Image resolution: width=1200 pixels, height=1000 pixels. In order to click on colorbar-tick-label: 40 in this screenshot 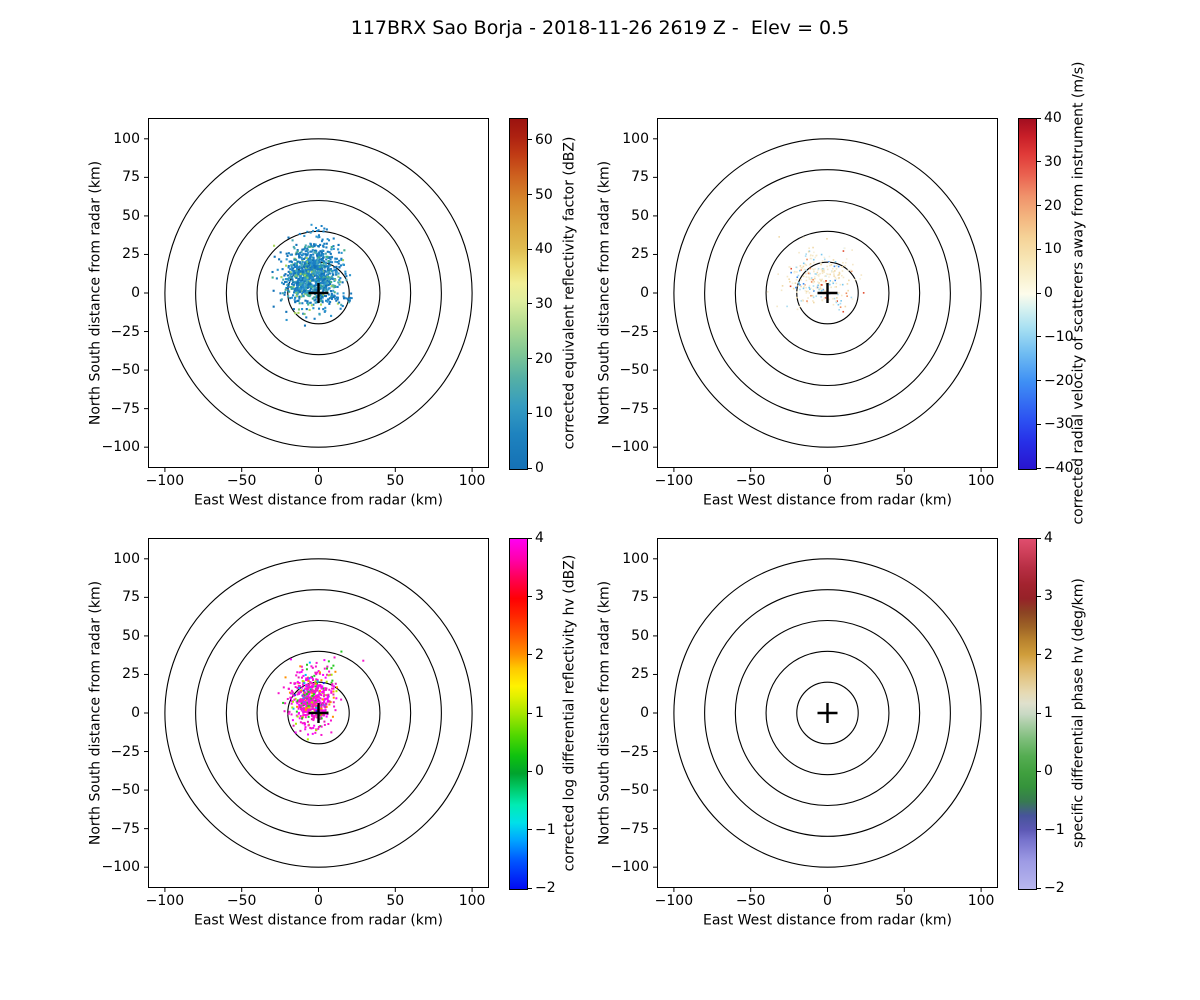, I will do `click(544, 249)`.